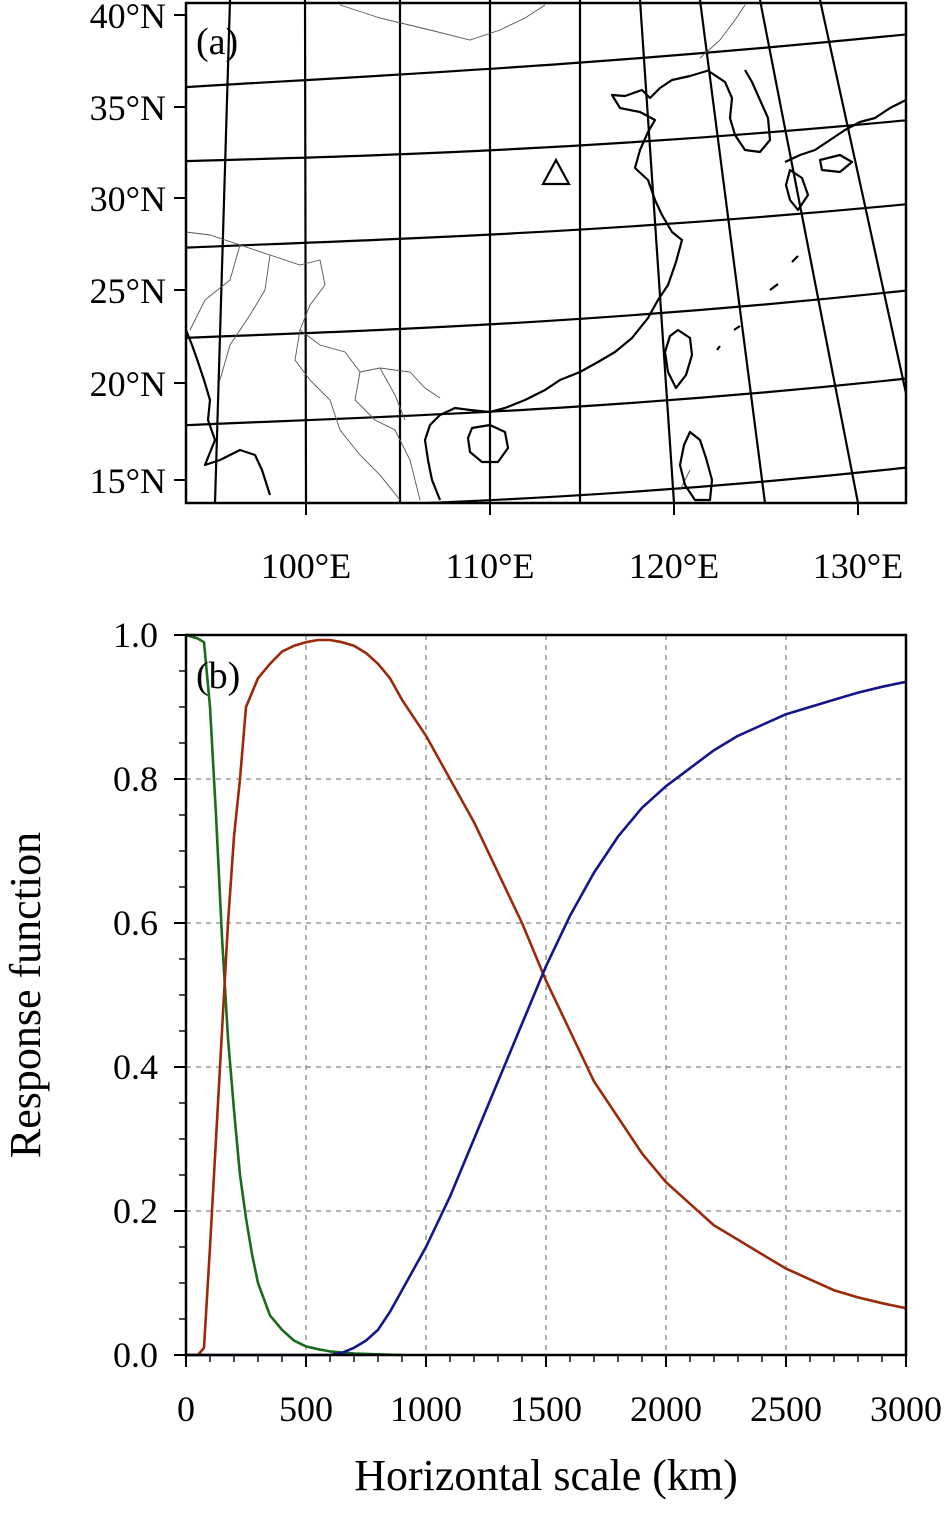 This screenshot has height=1514, width=952. I want to click on lat-label: 35°N, so click(128, 108).